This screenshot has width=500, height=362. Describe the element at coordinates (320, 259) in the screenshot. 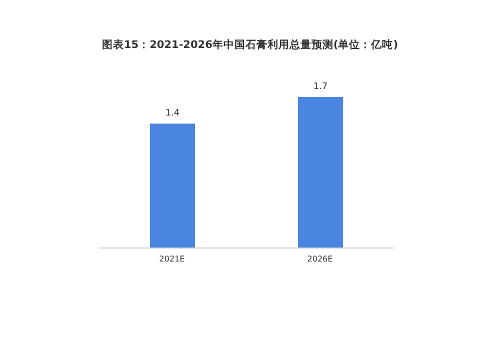

I see `x-tick-label: 2026E` at that location.